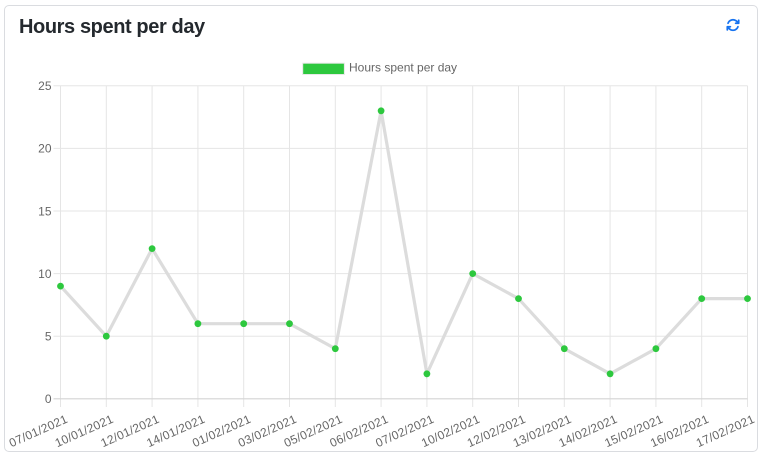 This screenshot has width=762, height=458. Describe the element at coordinates (45, 274) in the screenshot. I see `svg-text: 10` at that location.